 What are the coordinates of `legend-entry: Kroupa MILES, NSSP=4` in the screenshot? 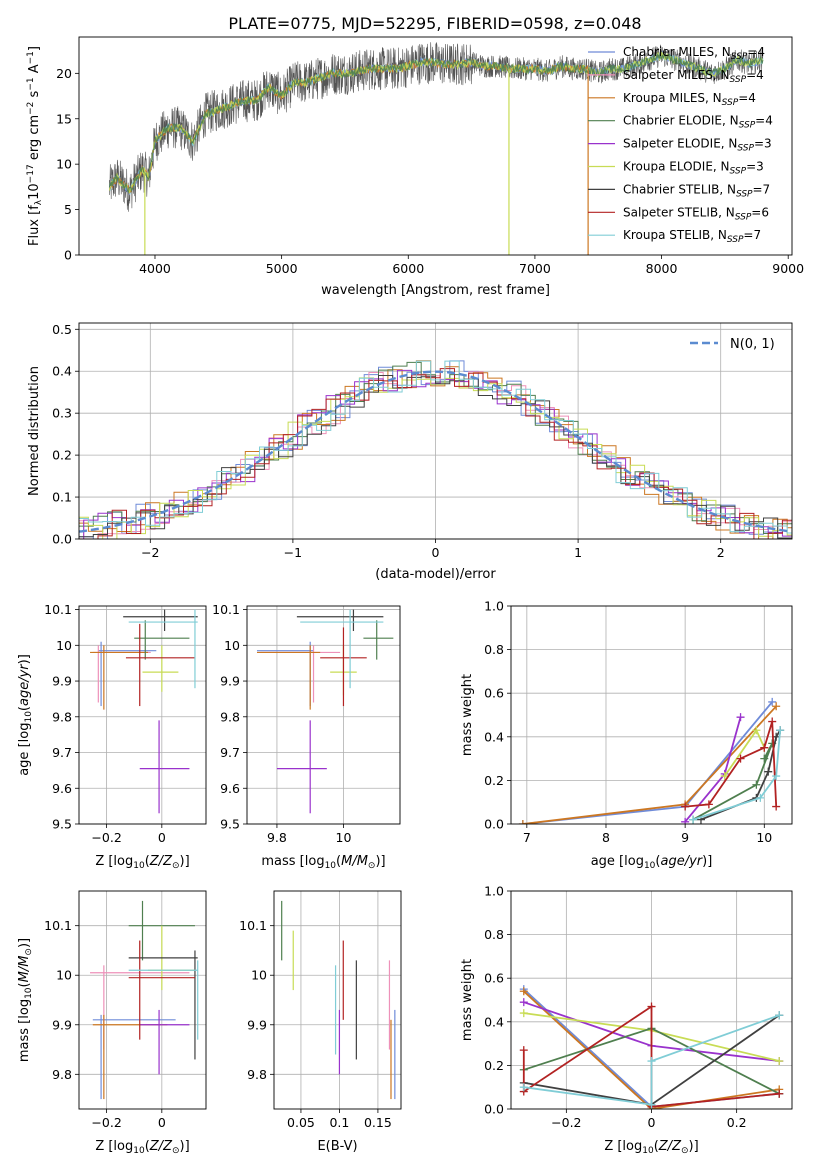 It's located at (689, 99).